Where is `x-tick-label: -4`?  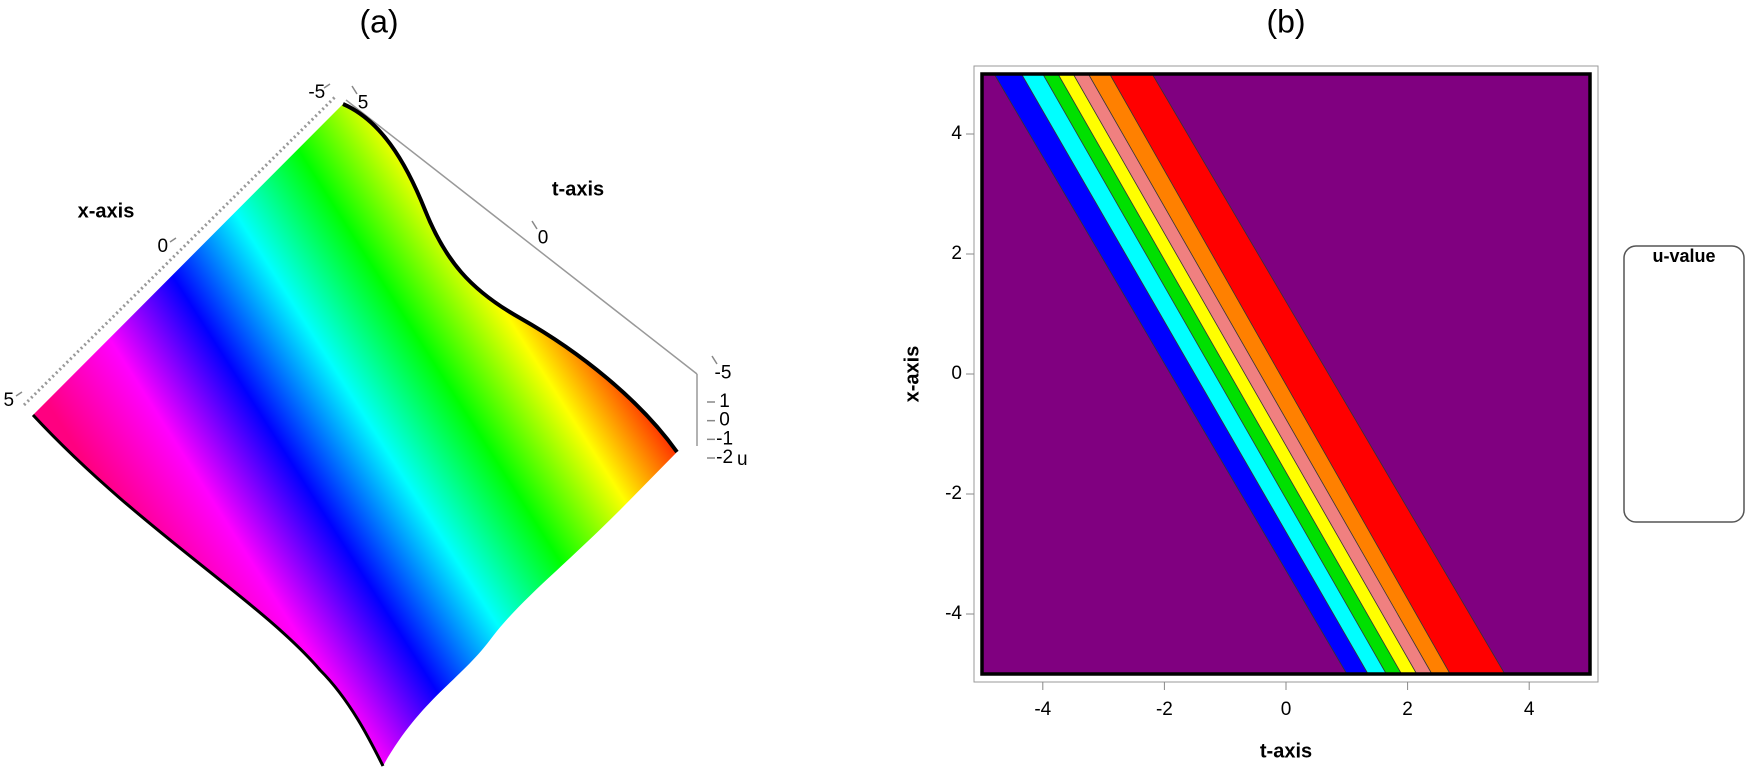
x-tick-label: -4 is located at coordinates (1042, 709).